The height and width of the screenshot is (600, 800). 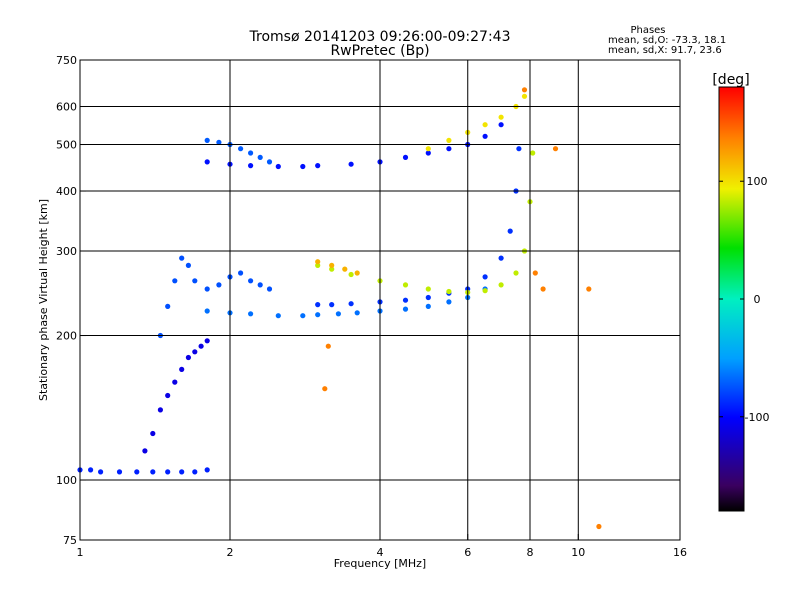 What do you see at coordinates (66, 336) in the screenshot?
I see `y-tick-label: 200` at bounding box center [66, 336].